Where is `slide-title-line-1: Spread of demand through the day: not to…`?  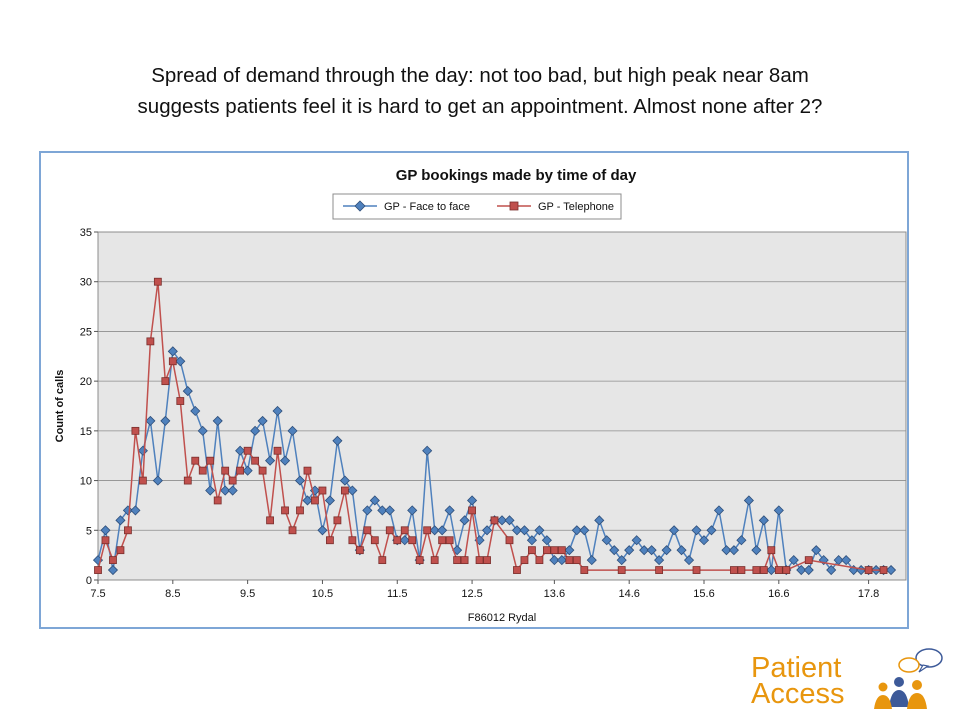 slide-title-line-1: Spread of demand through the day: not to… is located at coordinates (480, 75).